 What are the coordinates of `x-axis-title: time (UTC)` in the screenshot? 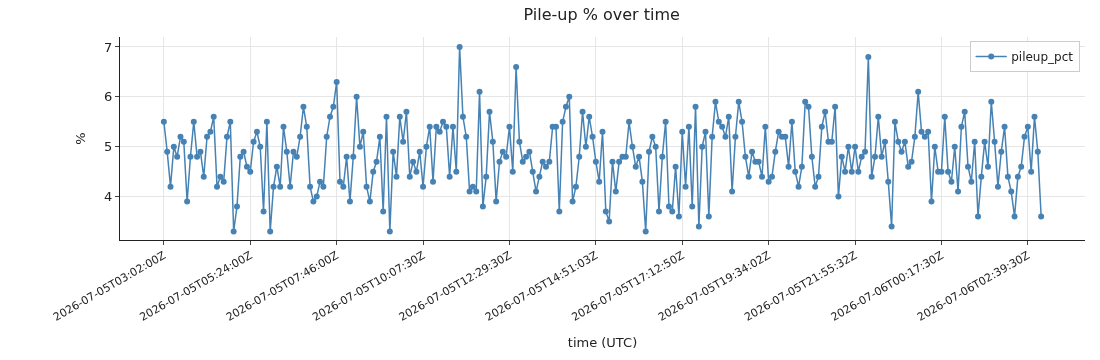 It's located at (602, 343).